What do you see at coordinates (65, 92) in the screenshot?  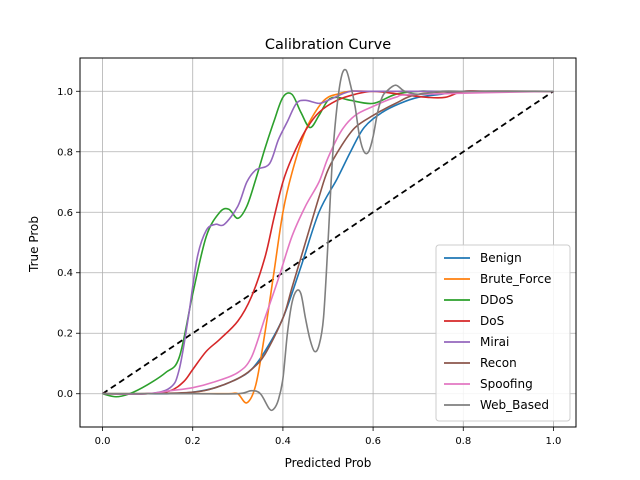 I see `y-tick-label: 1.0` at bounding box center [65, 92].